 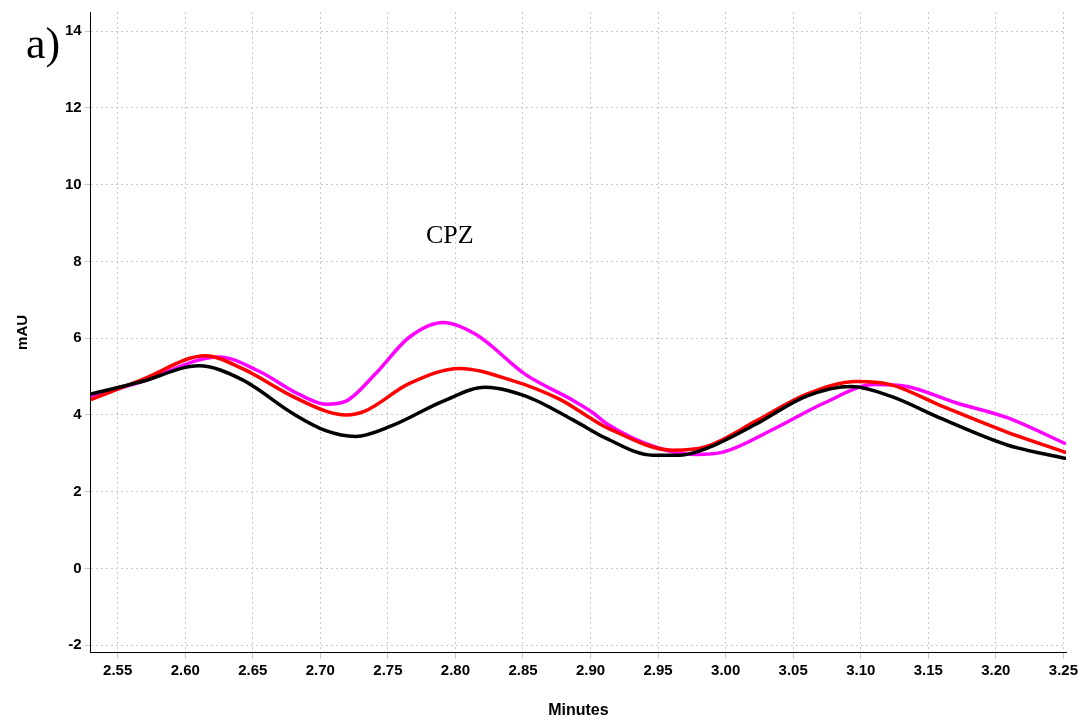 I want to click on y-axis-title: mAU, so click(x=22, y=332).